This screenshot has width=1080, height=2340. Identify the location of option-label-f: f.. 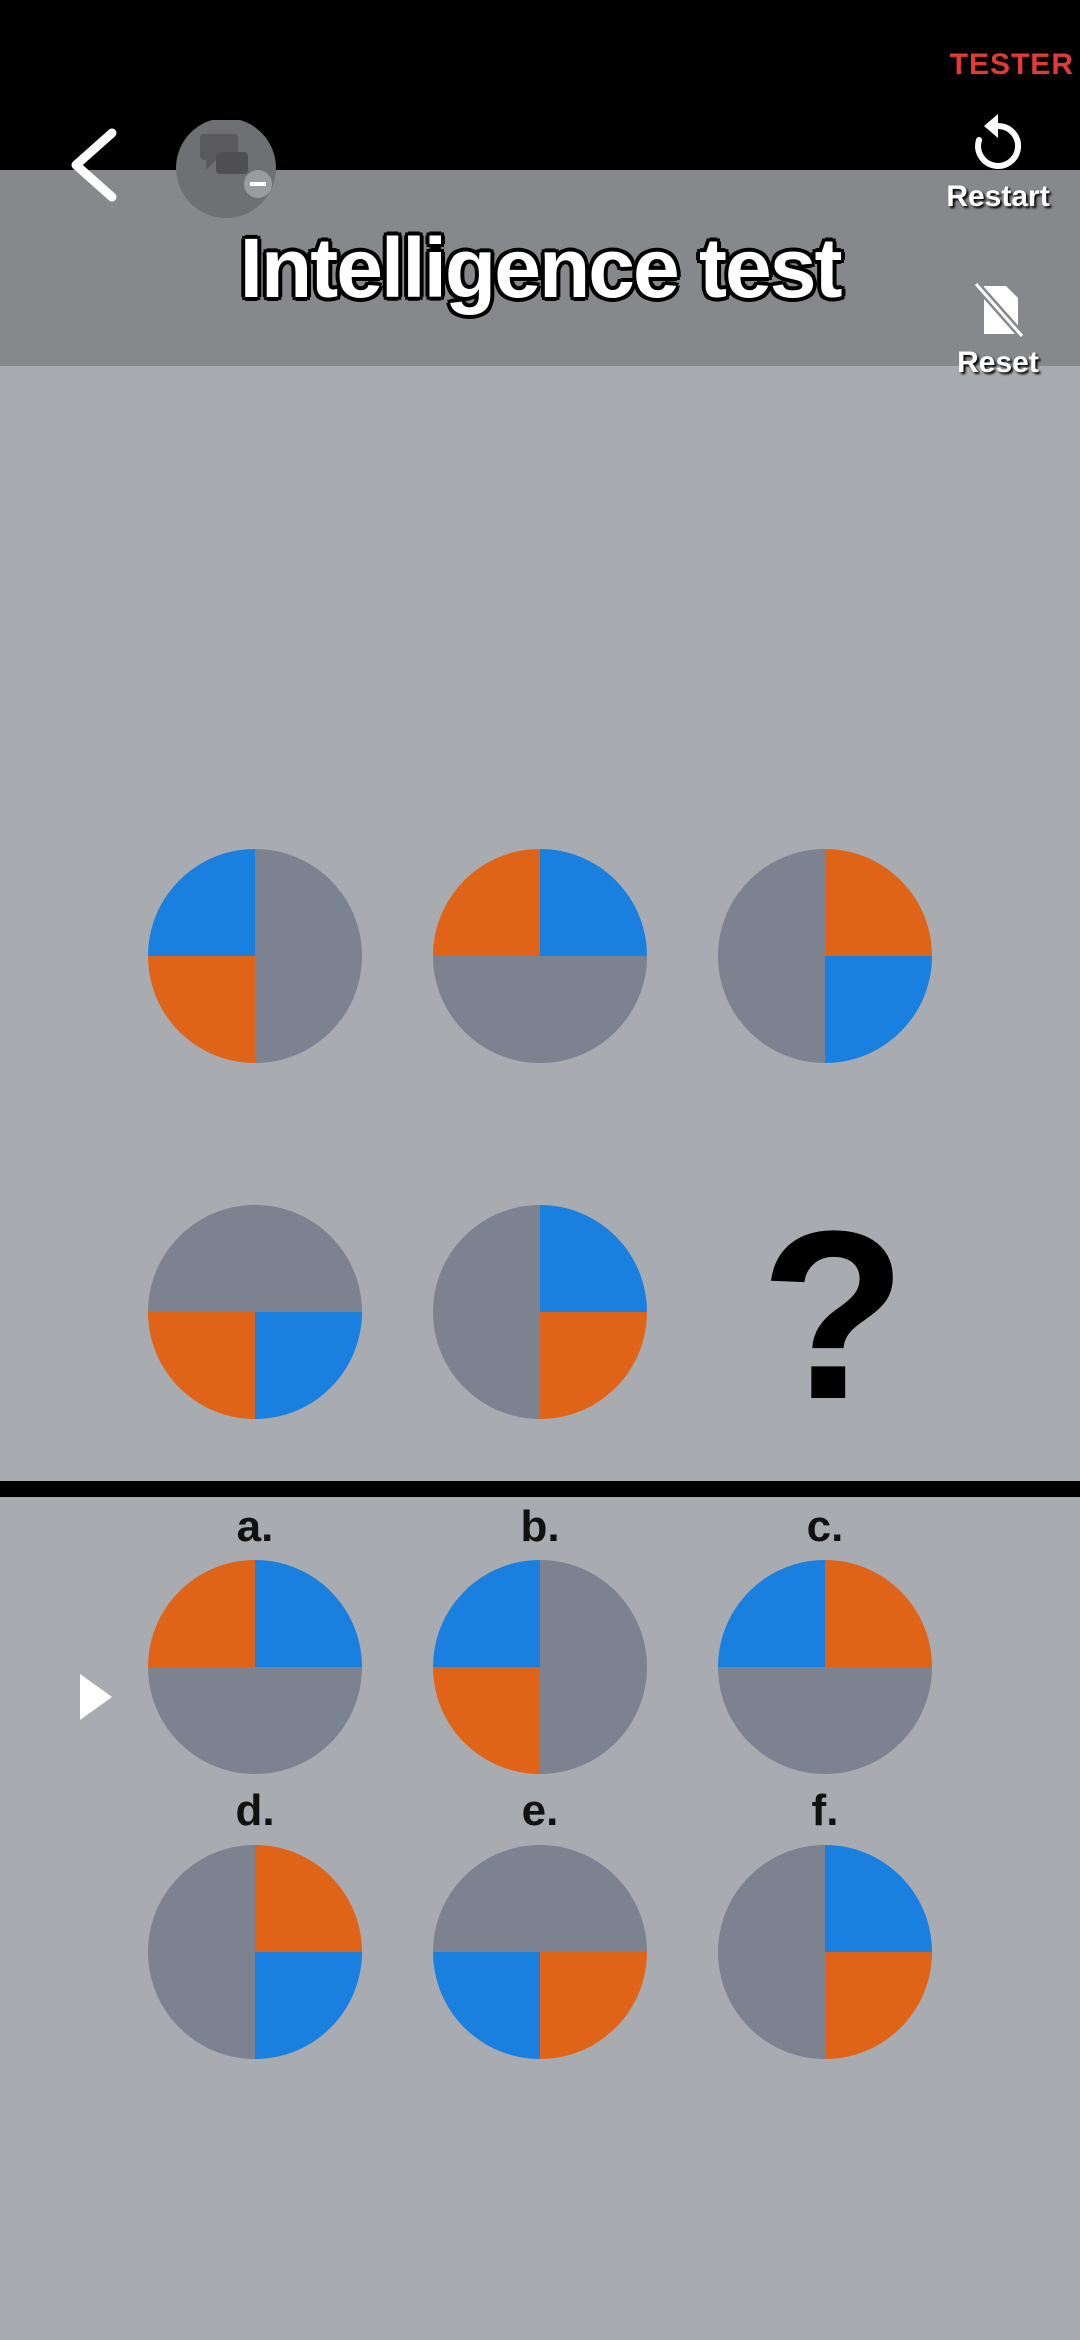
(825, 1810).